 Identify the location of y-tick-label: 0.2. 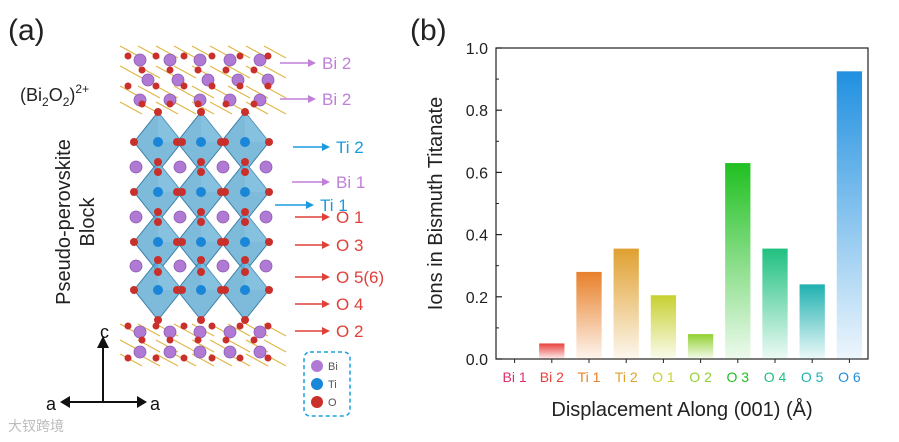
(477, 298).